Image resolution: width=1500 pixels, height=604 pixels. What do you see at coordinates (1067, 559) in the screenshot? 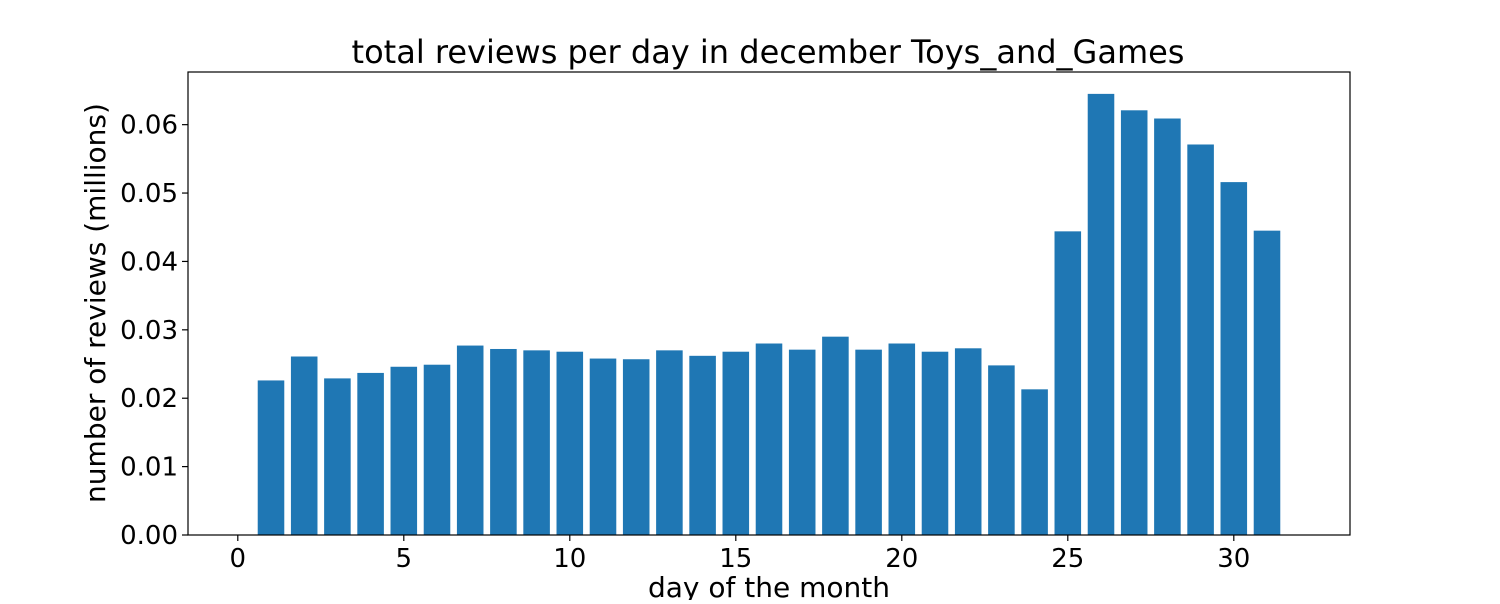
I see `x-tick-label: 25` at bounding box center [1067, 559].